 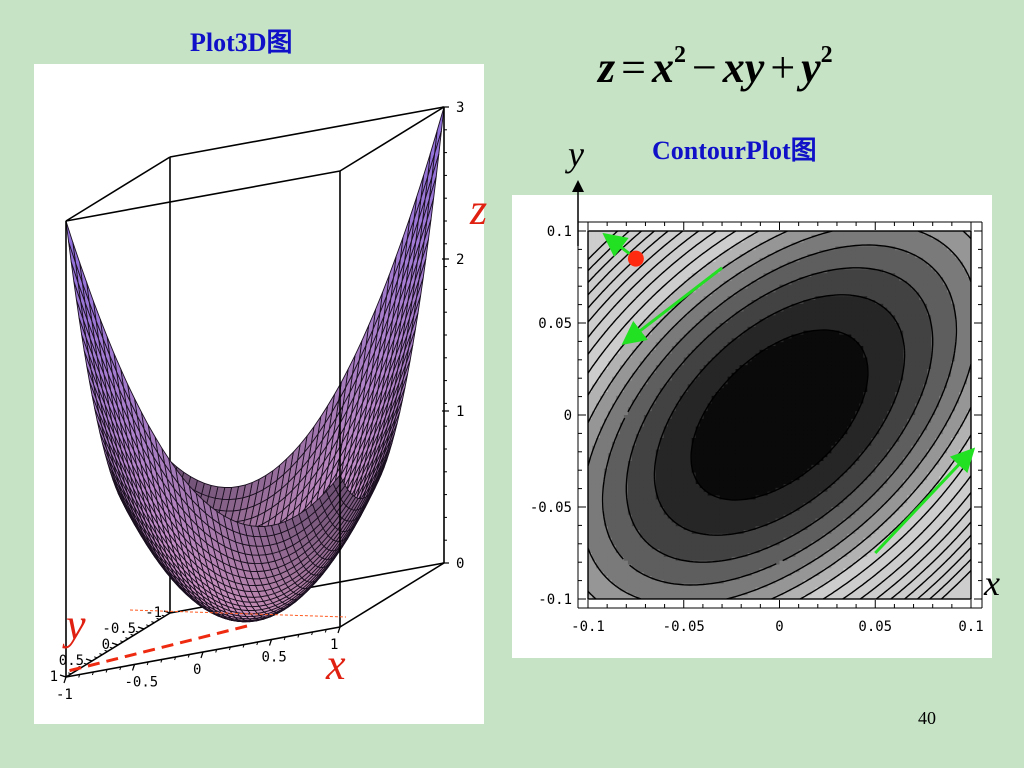 I want to click on box-edge, so click(x=203, y=196).